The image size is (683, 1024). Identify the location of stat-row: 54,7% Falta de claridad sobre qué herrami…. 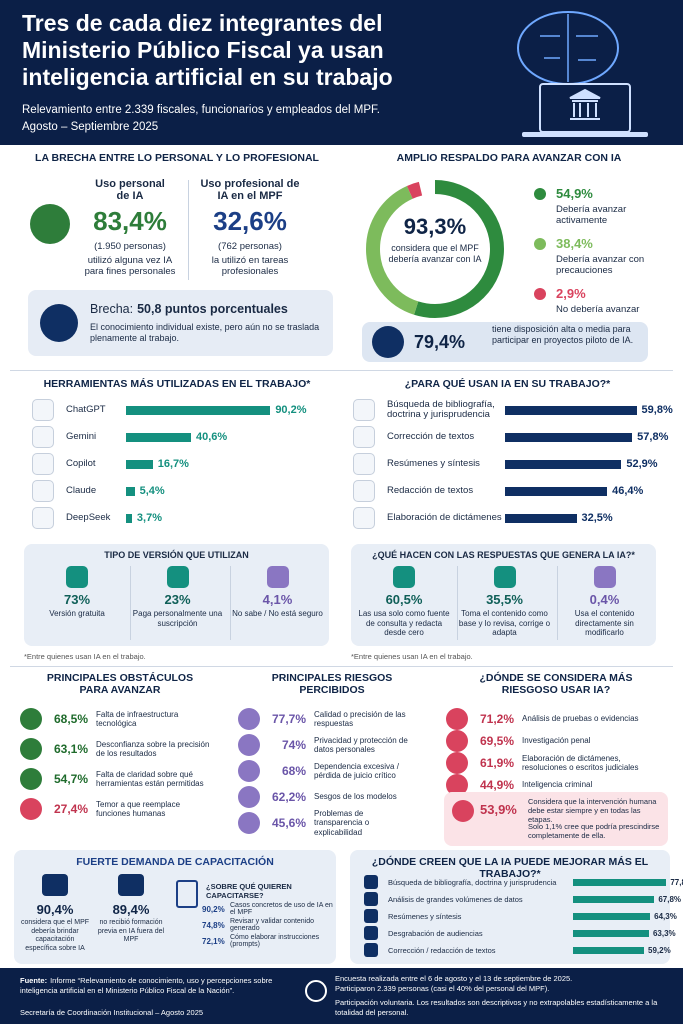
(117, 779).